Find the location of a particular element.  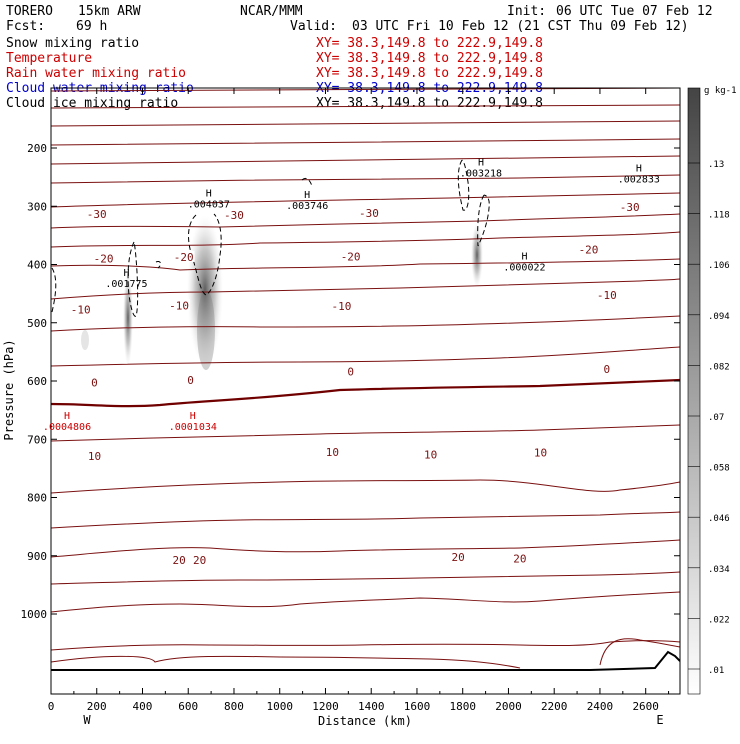

y-tick-label: 800 is located at coordinates (37, 498).